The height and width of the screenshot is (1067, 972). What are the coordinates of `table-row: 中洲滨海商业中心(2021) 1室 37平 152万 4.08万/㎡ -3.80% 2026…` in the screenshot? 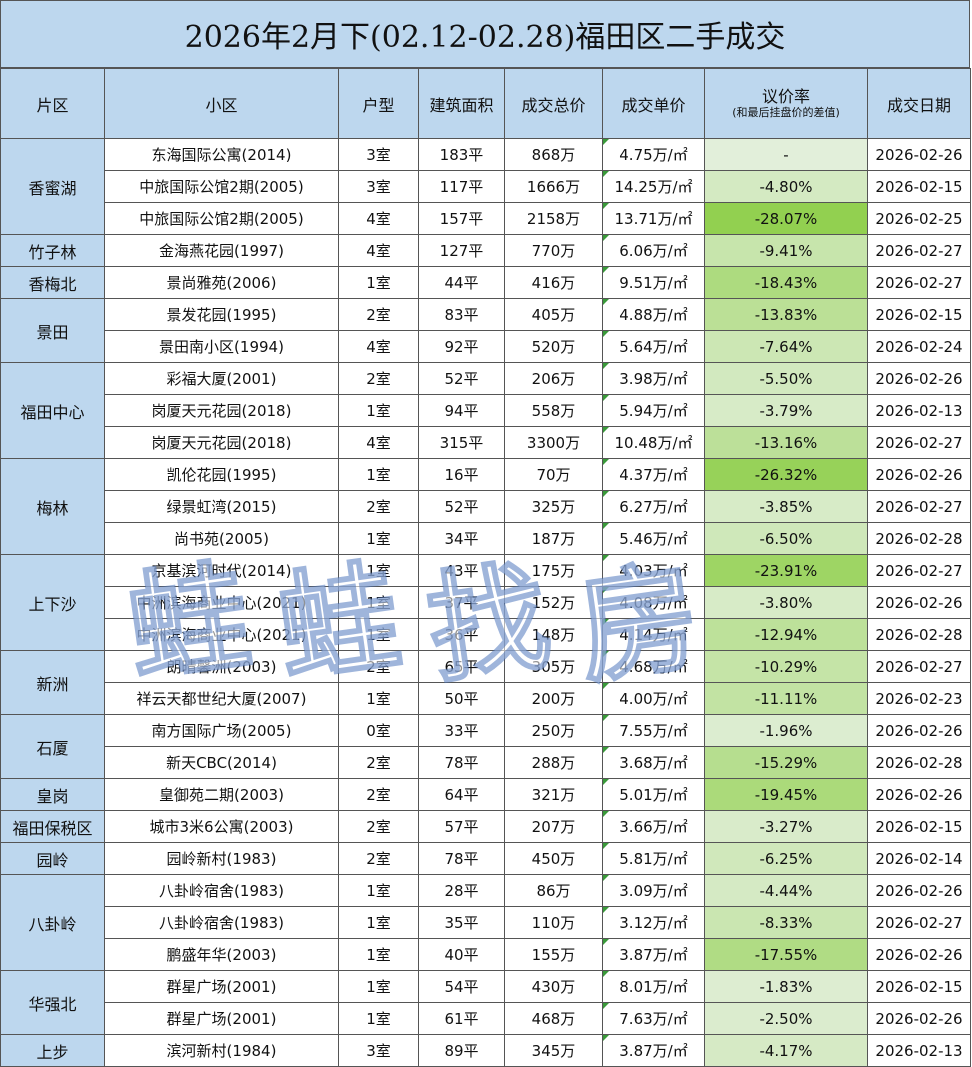 It's located at (486, 602).